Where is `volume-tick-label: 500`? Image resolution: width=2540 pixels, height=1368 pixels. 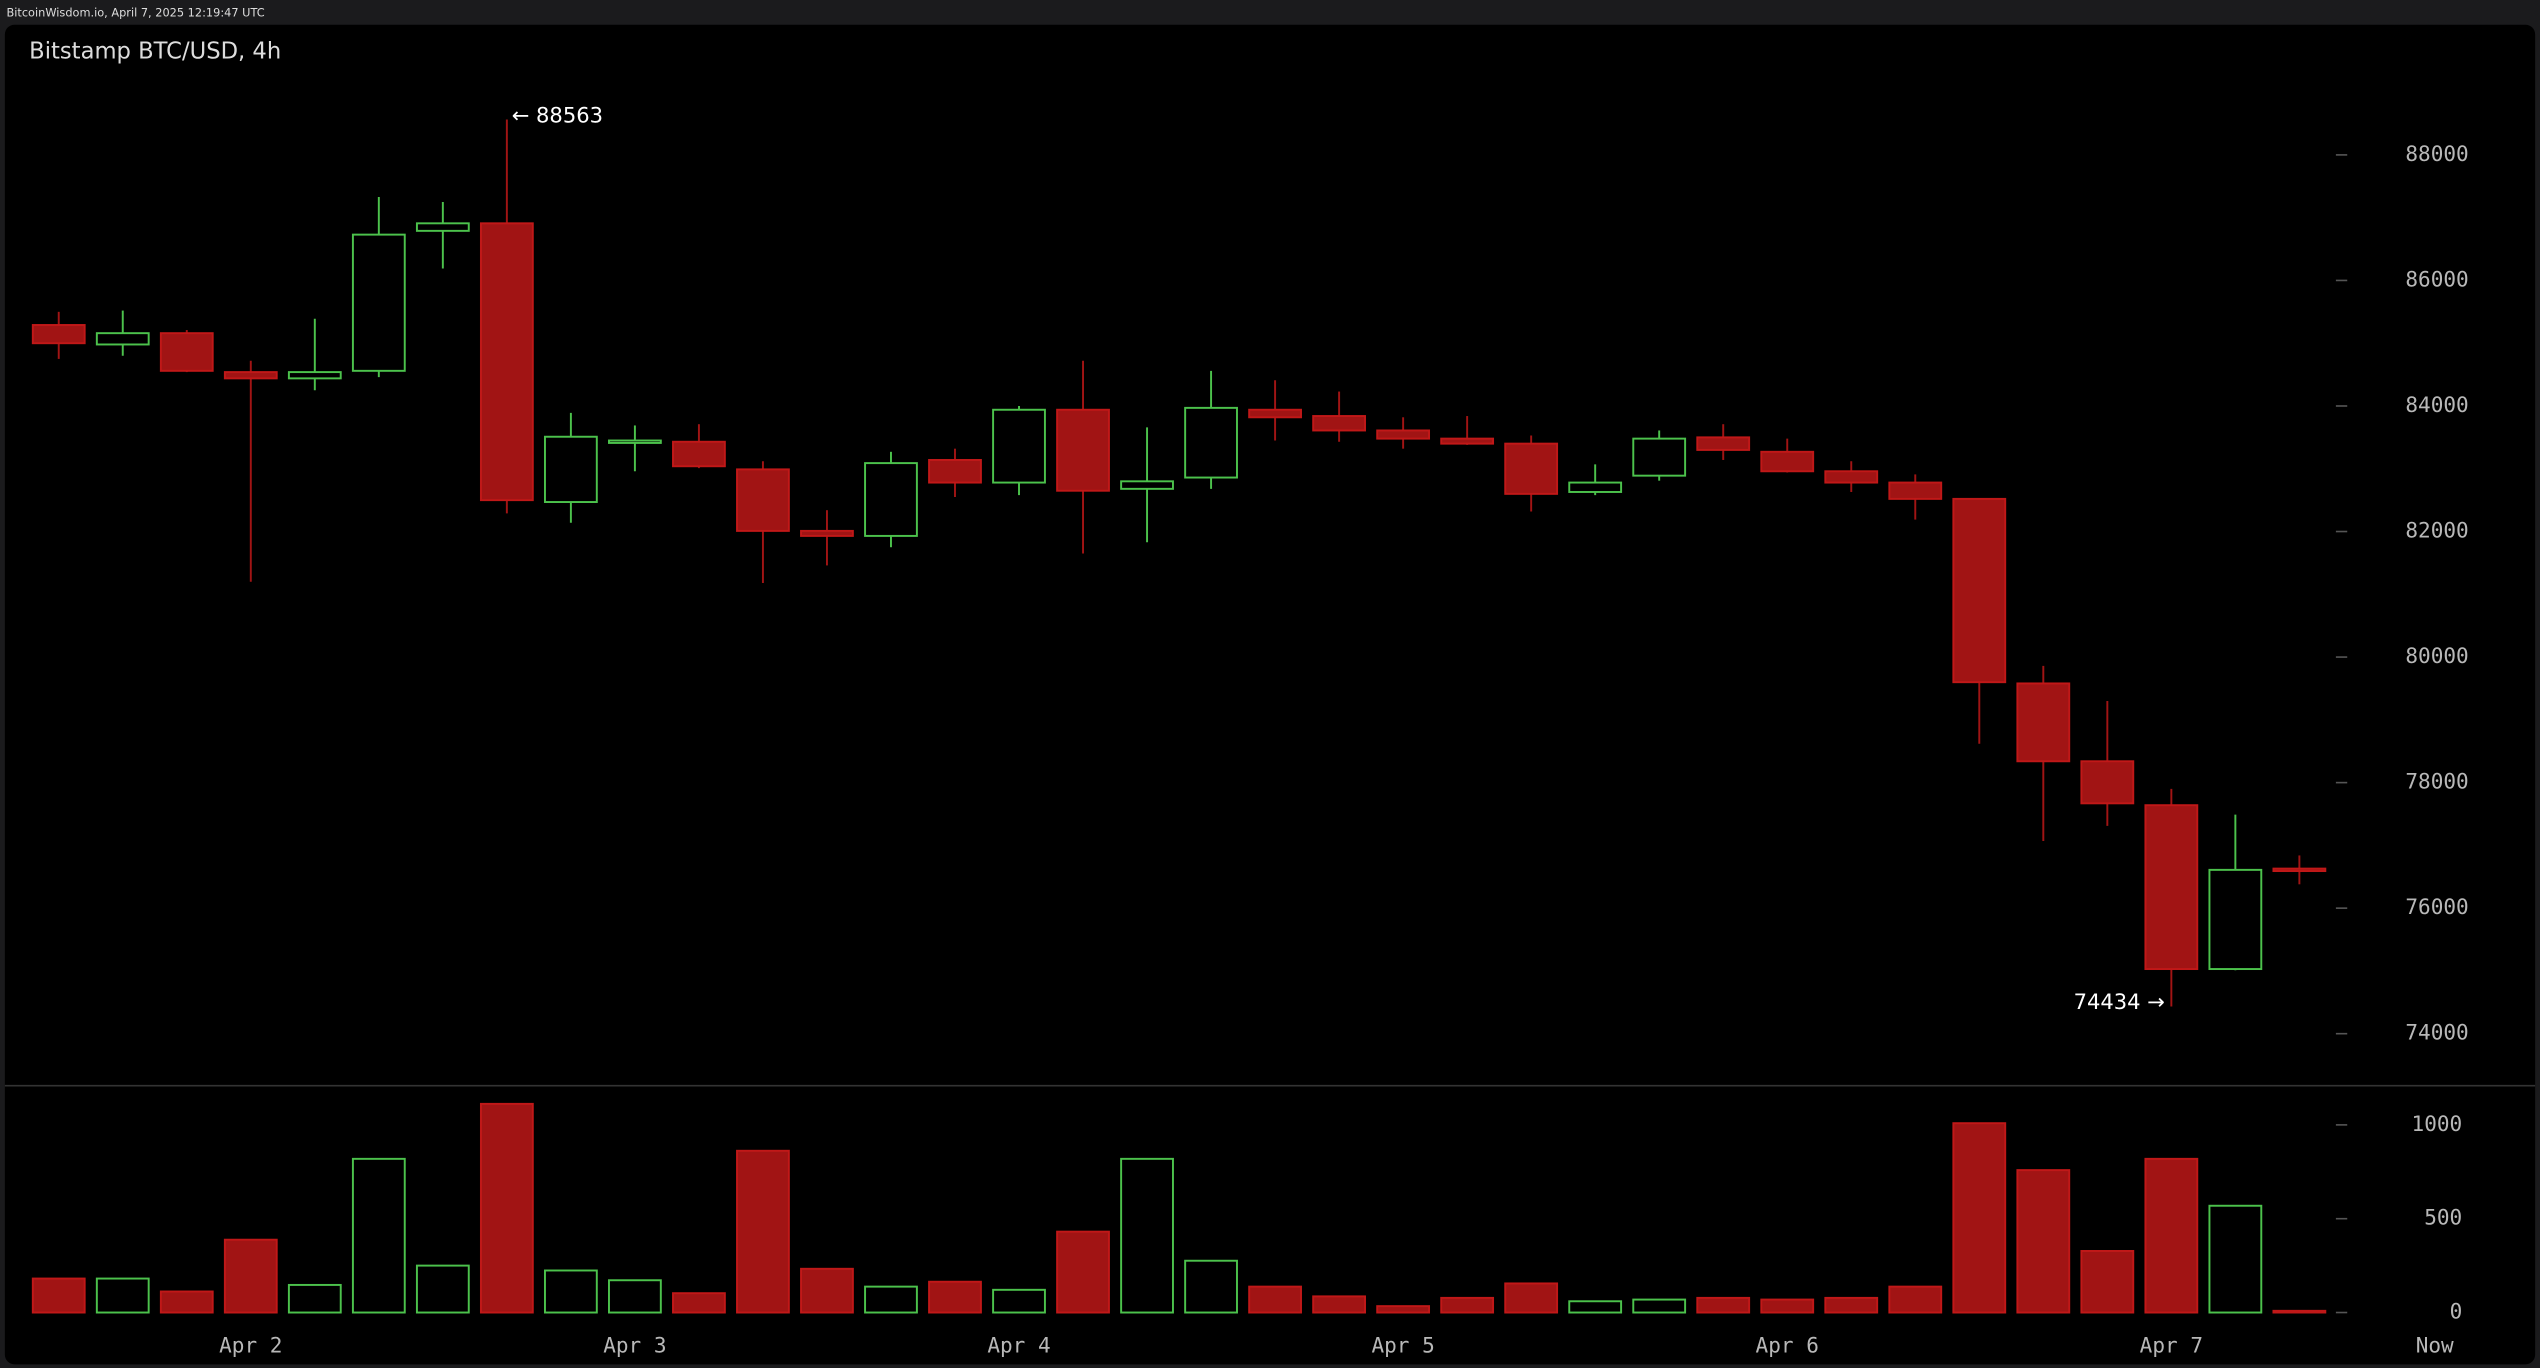
volume-tick-label: 500 is located at coordinates (2443, 1217).